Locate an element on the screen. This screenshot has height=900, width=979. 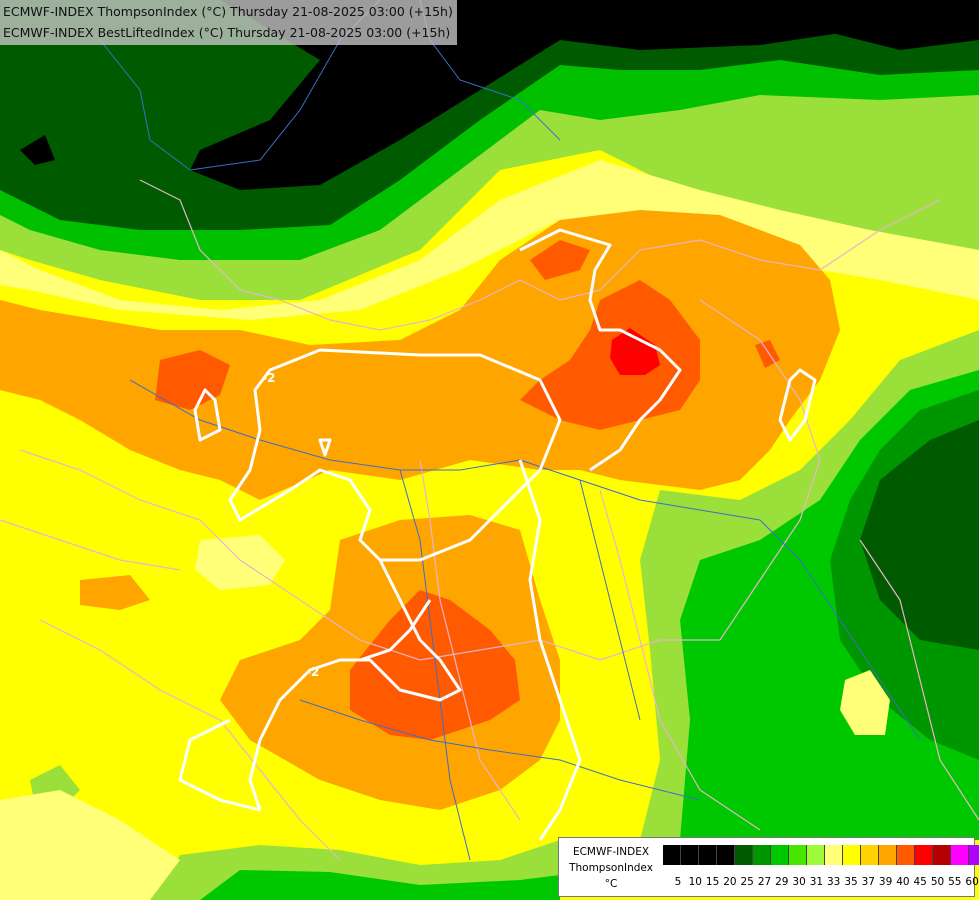
legend-tick-label: 55 is located at coordinates (955, 882).